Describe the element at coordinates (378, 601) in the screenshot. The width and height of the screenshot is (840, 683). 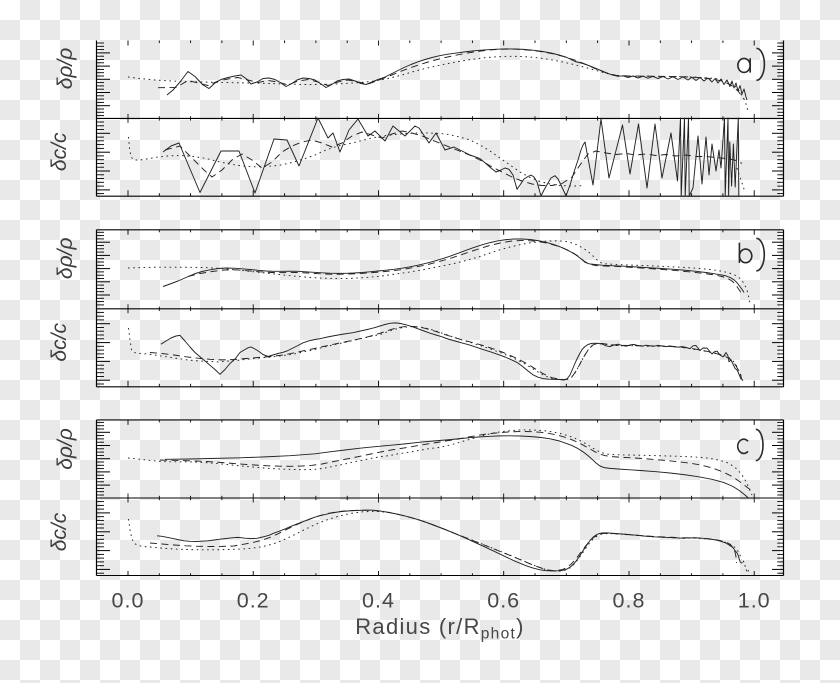
I see `svg-text: 0.4` at that location.